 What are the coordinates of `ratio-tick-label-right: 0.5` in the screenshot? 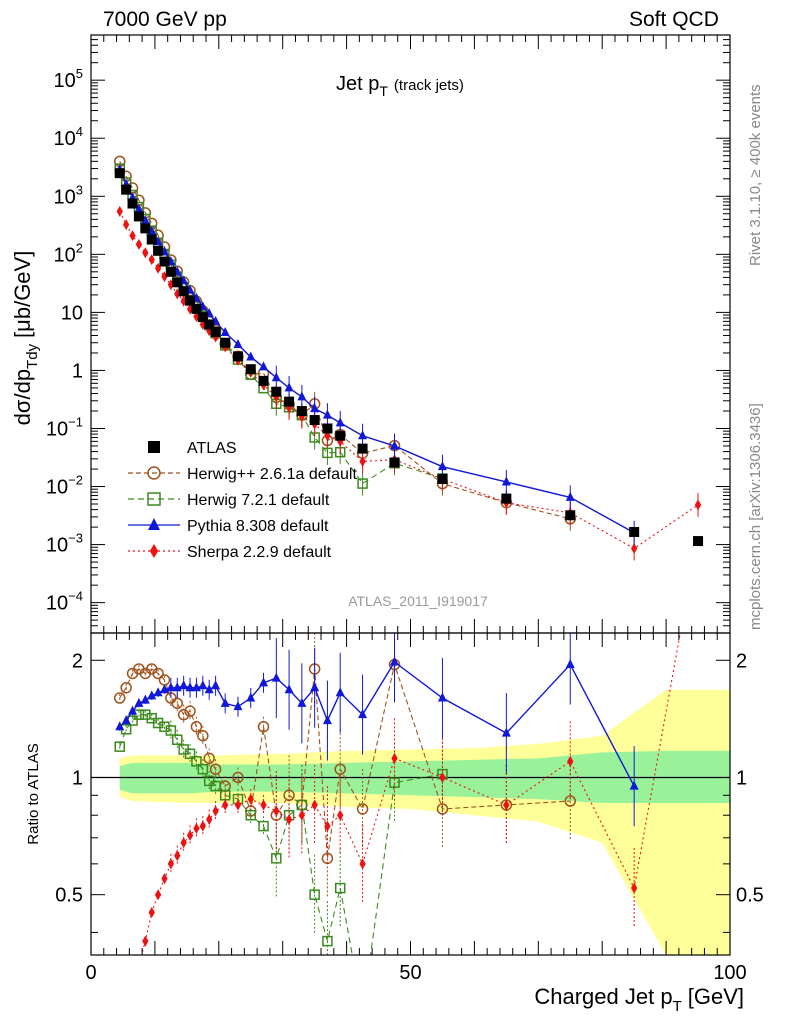 It's located at (750, 896).